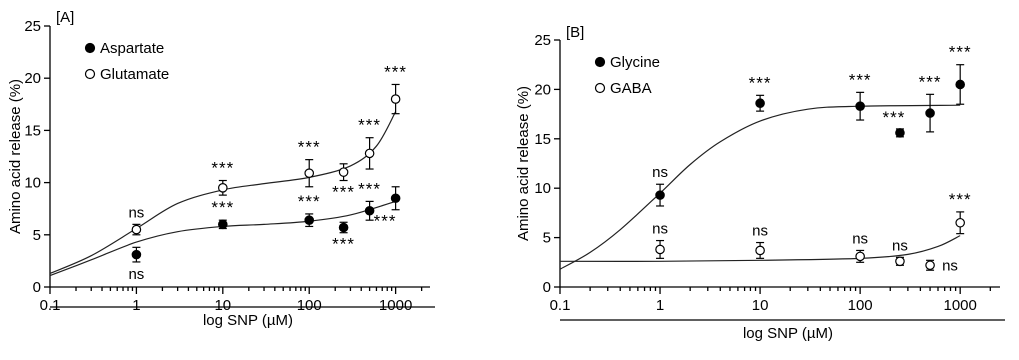  I want to click on panel-label: [B], so click(575, 32).